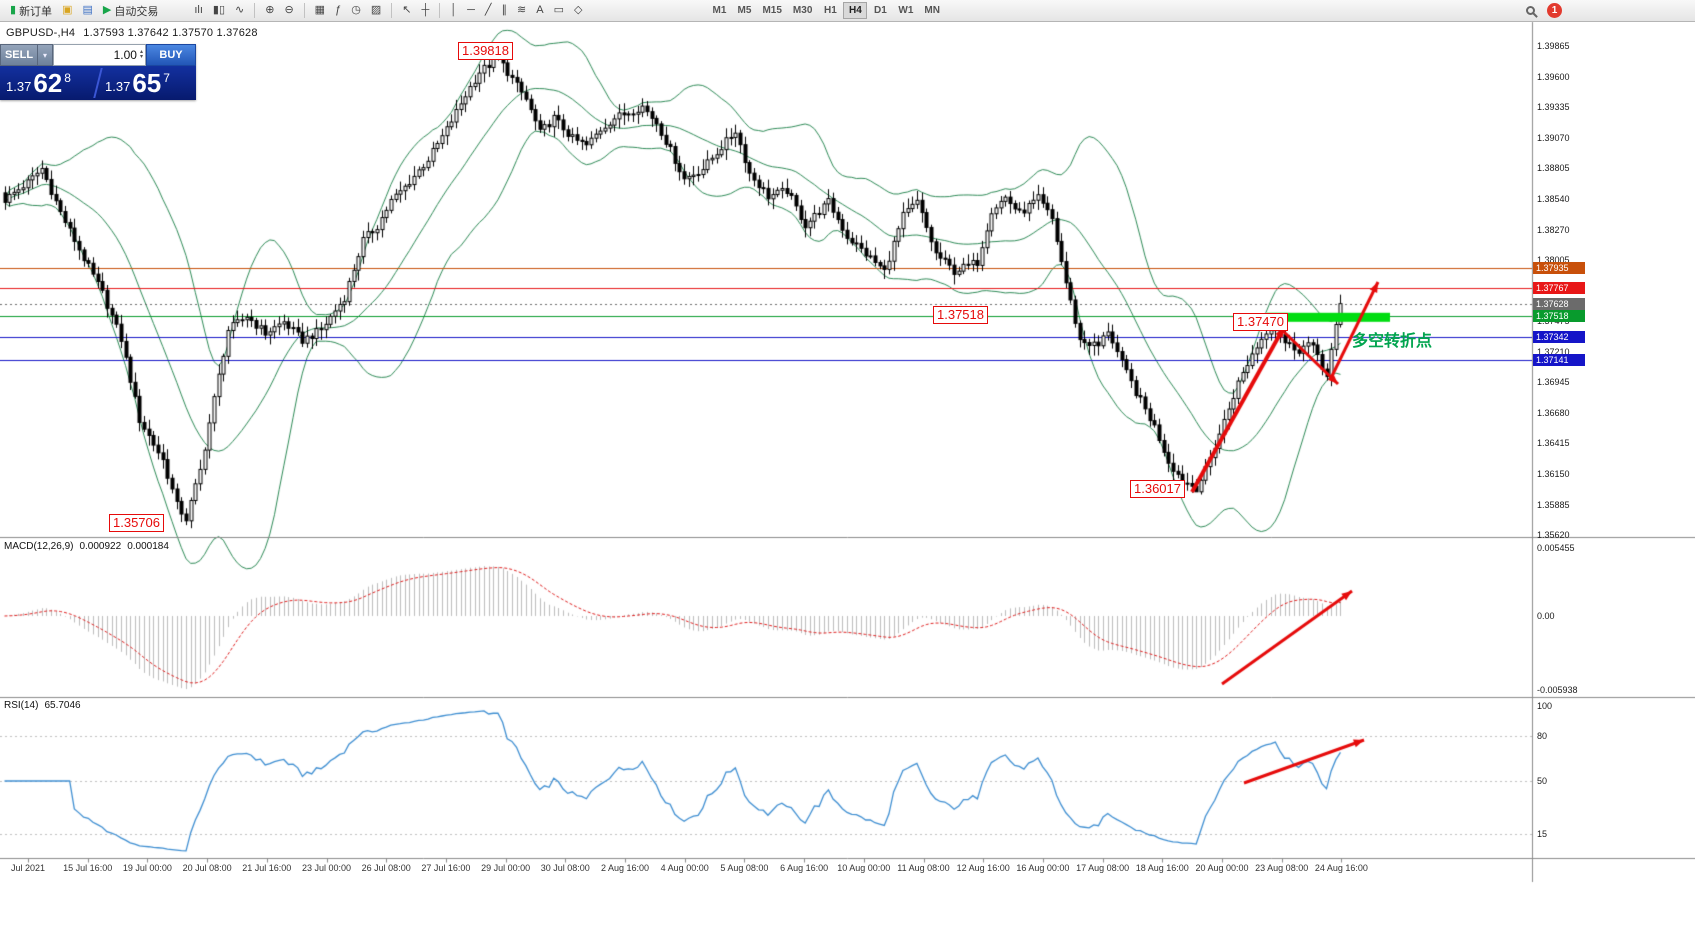  I want to click on indicators-icon: ƒ, so click(338, 11).